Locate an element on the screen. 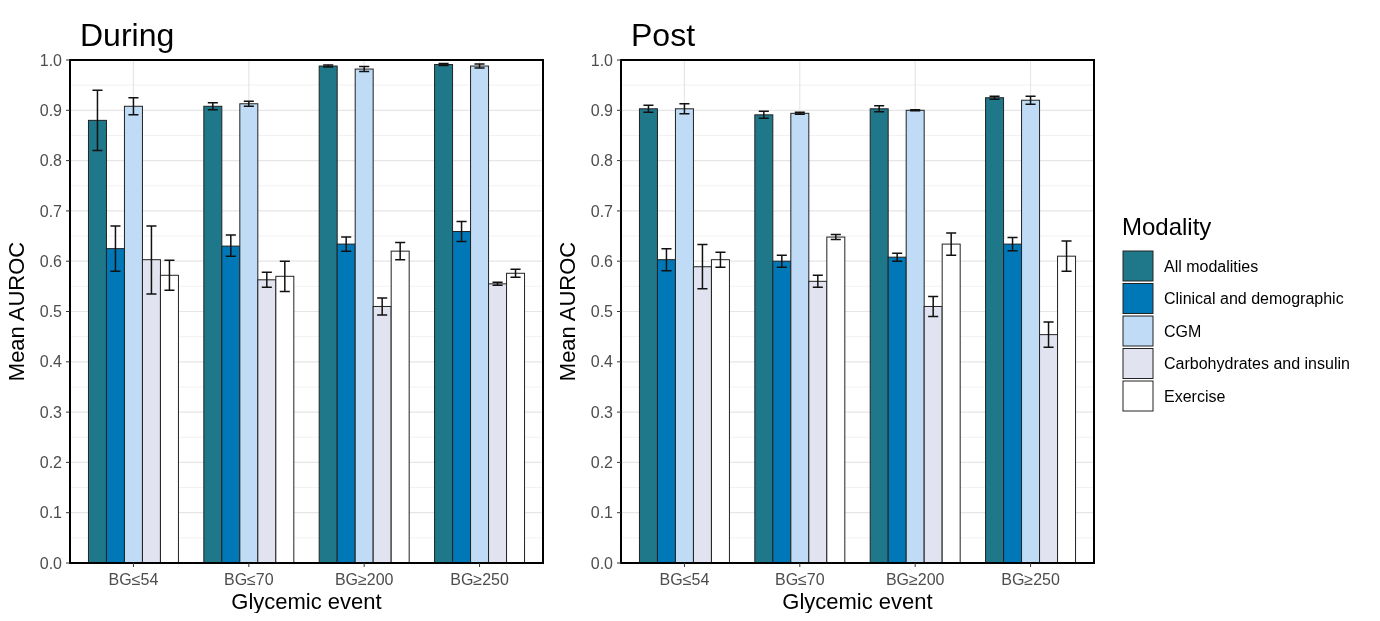 This screenshot has width=1380, height=621. legend-title: Modality is located at coordinates (1167, 226).